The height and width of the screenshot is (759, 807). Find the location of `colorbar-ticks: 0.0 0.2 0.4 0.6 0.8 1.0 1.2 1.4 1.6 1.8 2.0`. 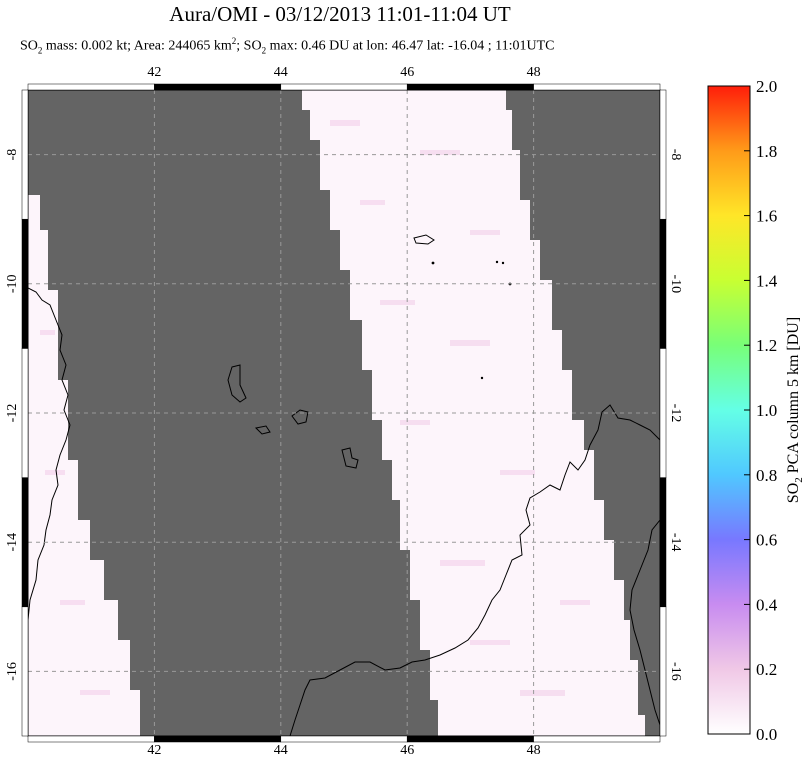

colorbar-ticks: 0.0 0.2 0.4 0.6 0.8 1.0 1.2 1.4 1.6 1.8 2.0 is located at coordinates (761, 410).